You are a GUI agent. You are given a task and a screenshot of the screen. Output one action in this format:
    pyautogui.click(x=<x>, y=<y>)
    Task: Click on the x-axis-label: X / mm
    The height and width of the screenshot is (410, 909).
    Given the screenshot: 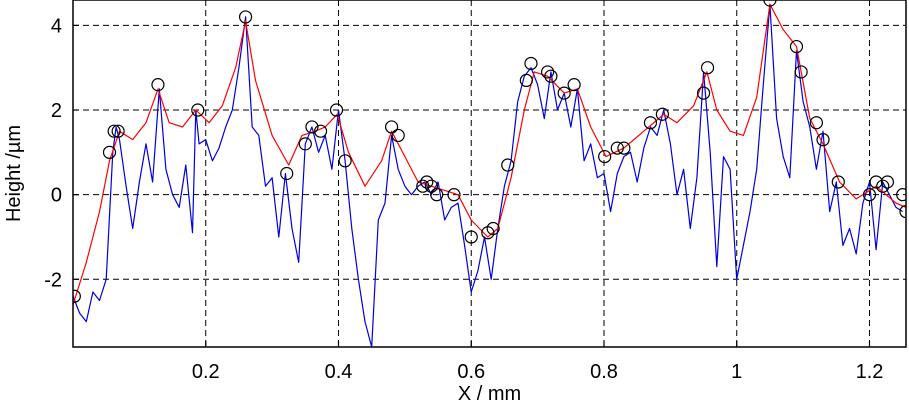 What is the action you would take?
    pyautogui.click(x=489, y=394)
    